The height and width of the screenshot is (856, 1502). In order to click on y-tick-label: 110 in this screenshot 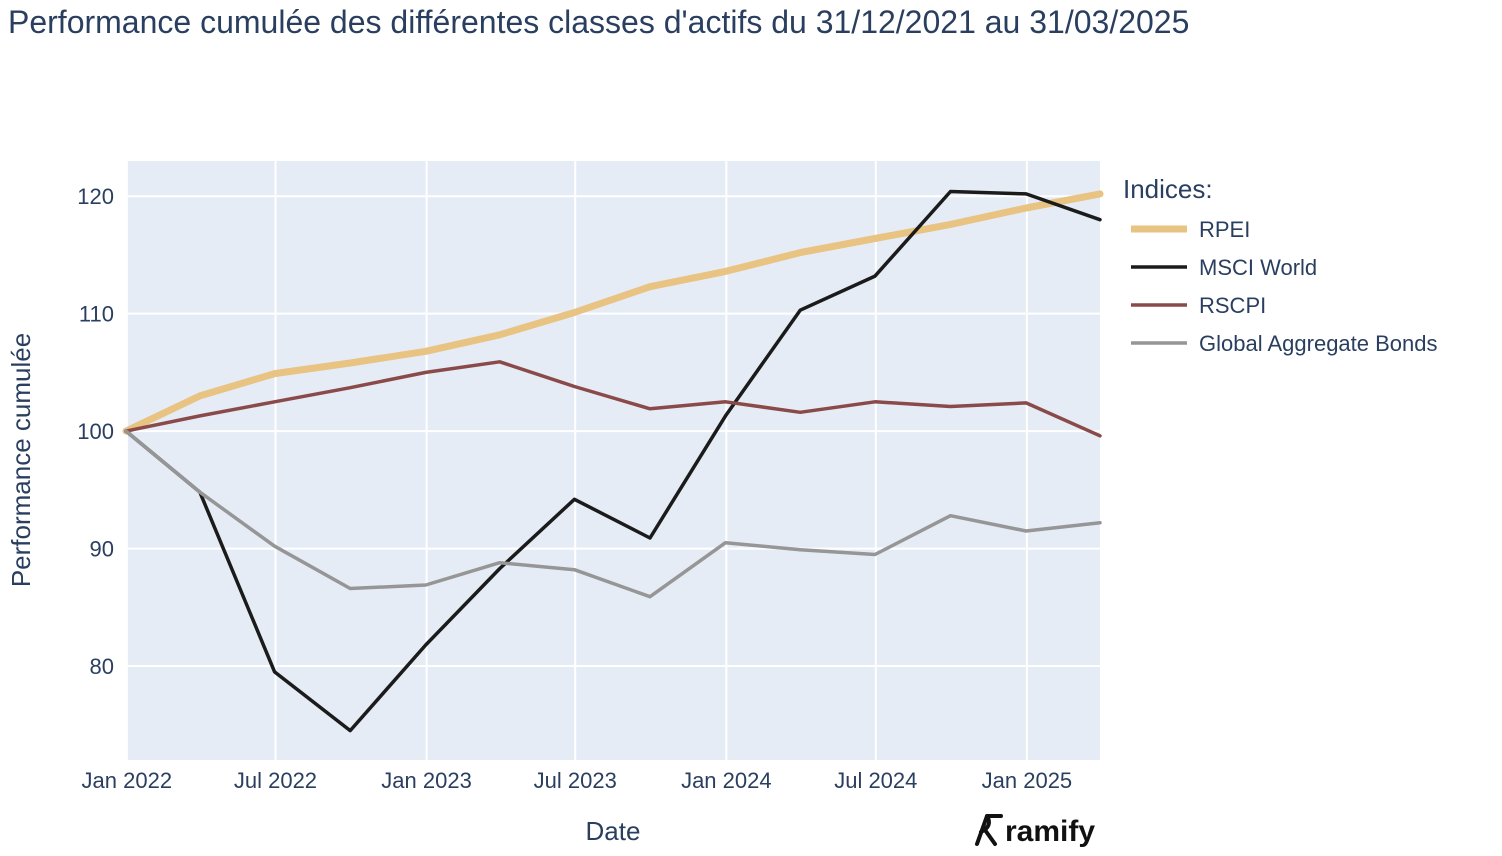, I will do `click(96, 314)`.